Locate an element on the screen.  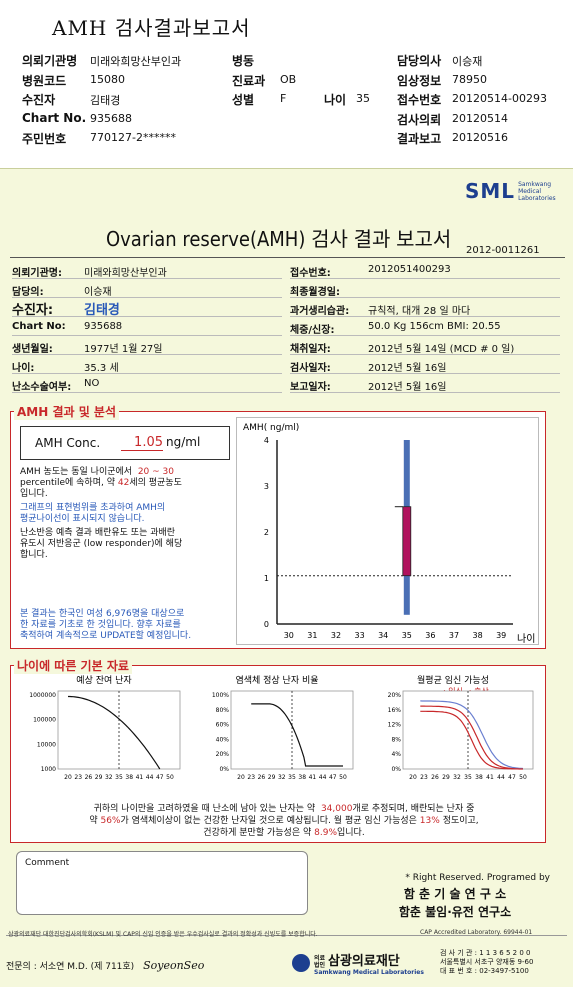
field-label: 수진자: is located at coordinates (33, 310).